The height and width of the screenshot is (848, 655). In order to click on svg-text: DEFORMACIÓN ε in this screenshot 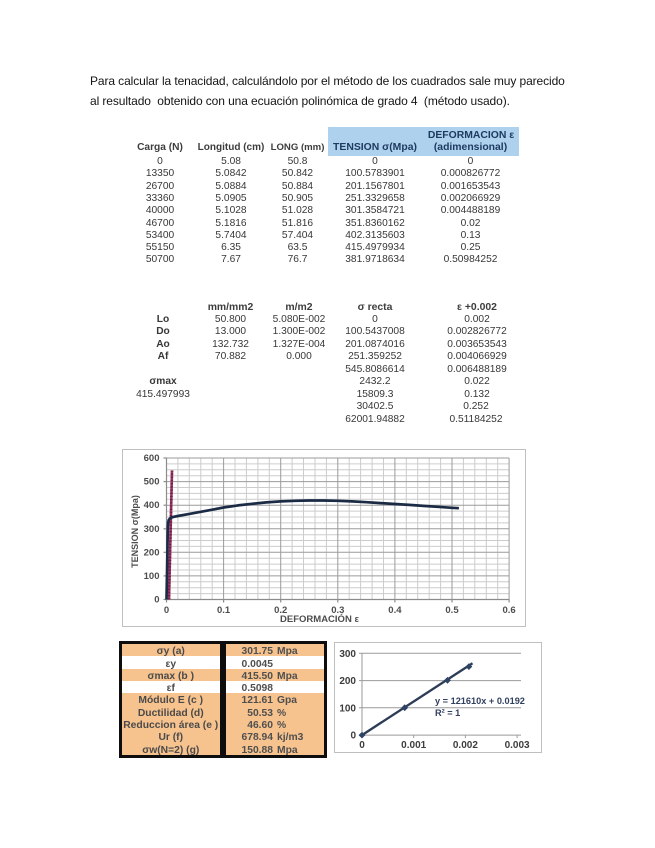, I will do `click(319, 619)`.